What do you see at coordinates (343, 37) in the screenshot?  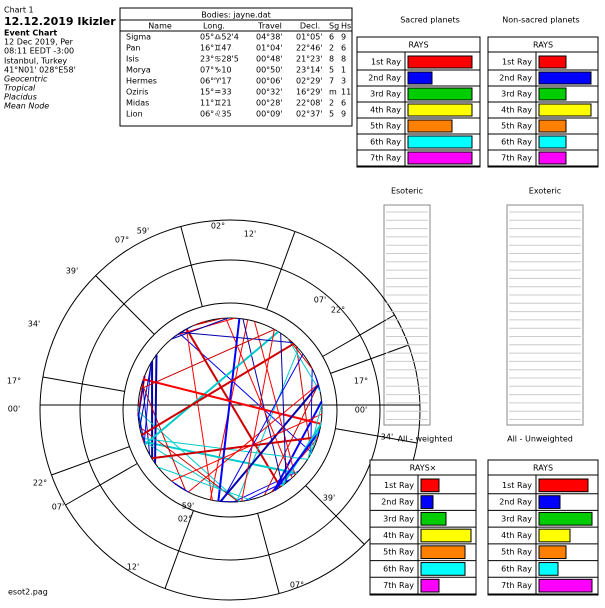 I see `cell: 9` at bounding box center [343, 37].